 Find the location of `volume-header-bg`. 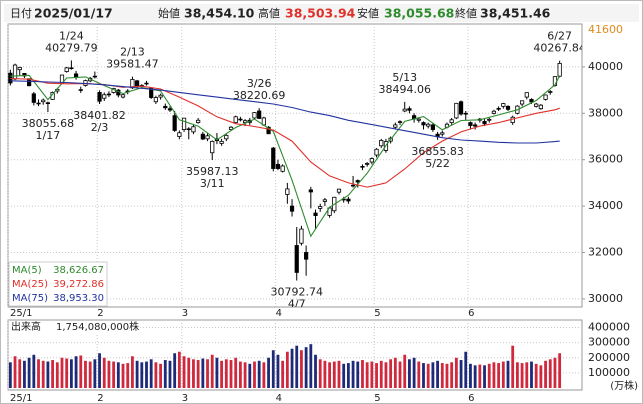

volume-header-bg is located at coordinates (74, 327).